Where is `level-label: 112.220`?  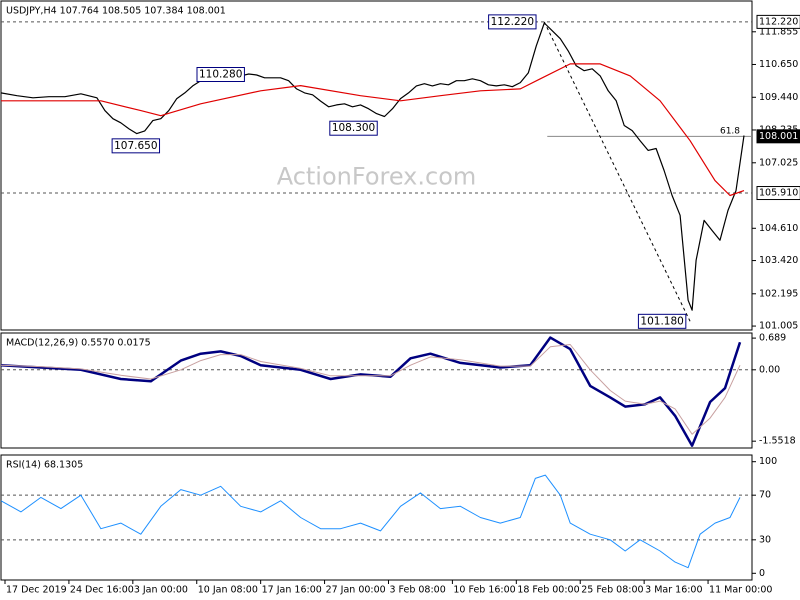
level-label: 112.220 is located at coordinates (778, 21).